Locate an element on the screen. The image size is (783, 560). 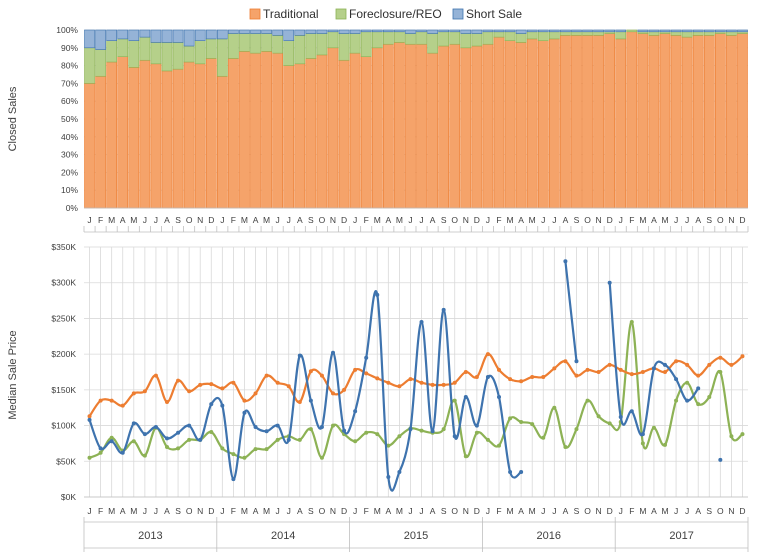
bottom-xtick-label: D is located at coordinates (742, 511).